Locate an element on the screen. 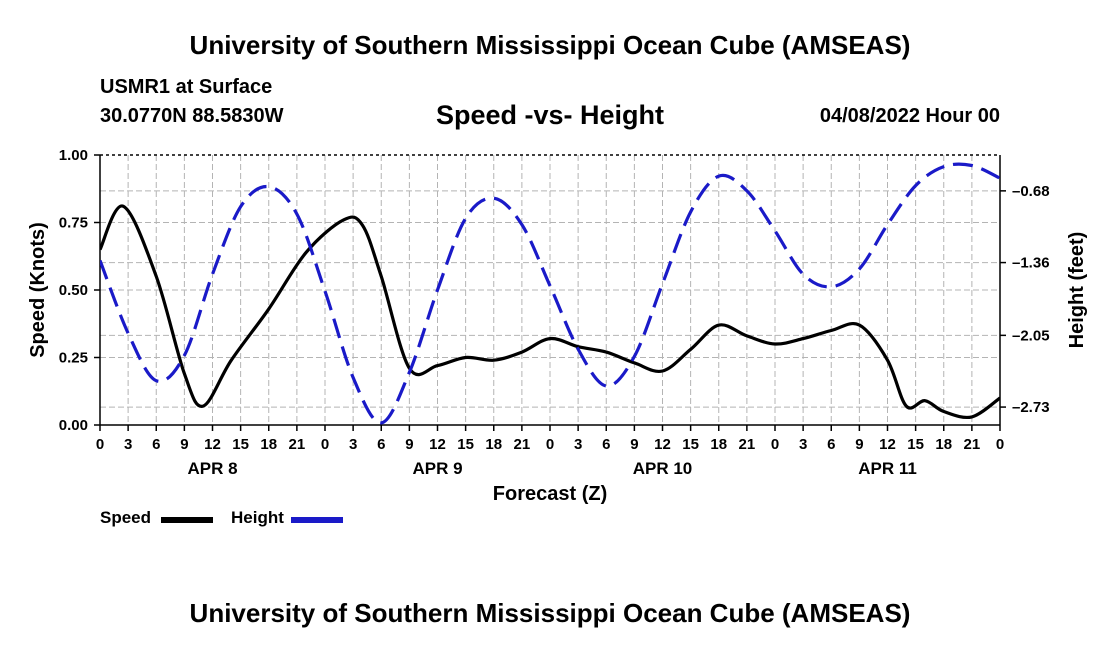  legend-speed-label: Speed is located at coordinates (126, 517).